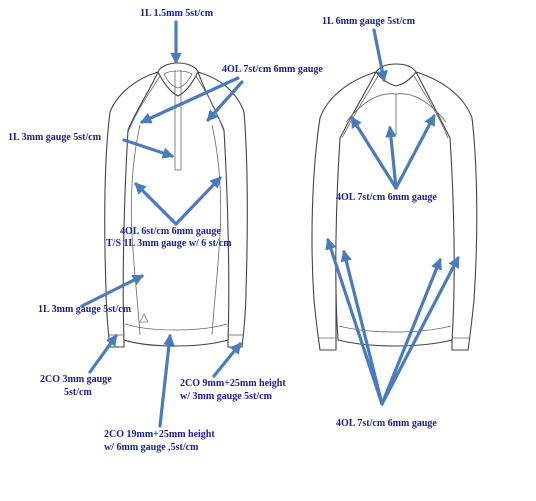 The image size is (536, 501). Describe the element at coordinates (144, 318) in the screenshot. I see `front-logo-icon` at that location.